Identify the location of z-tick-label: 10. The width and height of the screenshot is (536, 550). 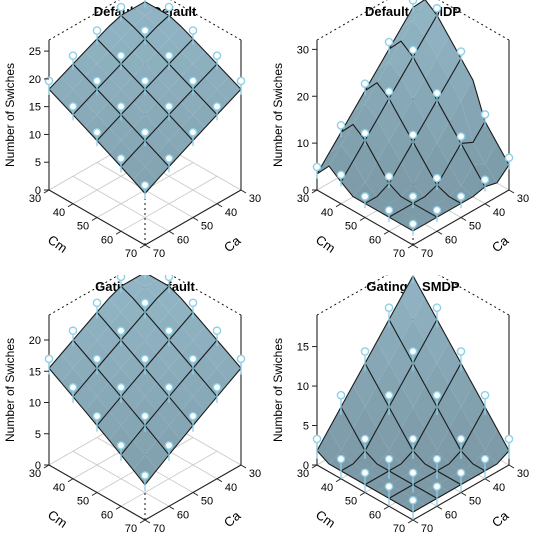
(303, 387).